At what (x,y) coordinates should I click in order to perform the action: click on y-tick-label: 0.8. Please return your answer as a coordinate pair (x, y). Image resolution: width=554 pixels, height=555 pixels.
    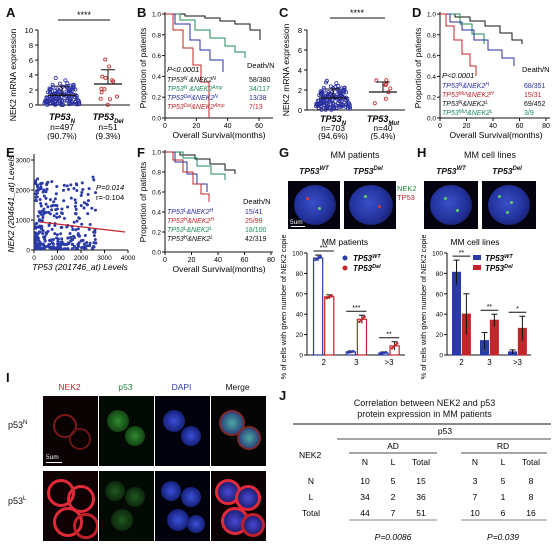
    Looking at the image, I should click on (156, 173).